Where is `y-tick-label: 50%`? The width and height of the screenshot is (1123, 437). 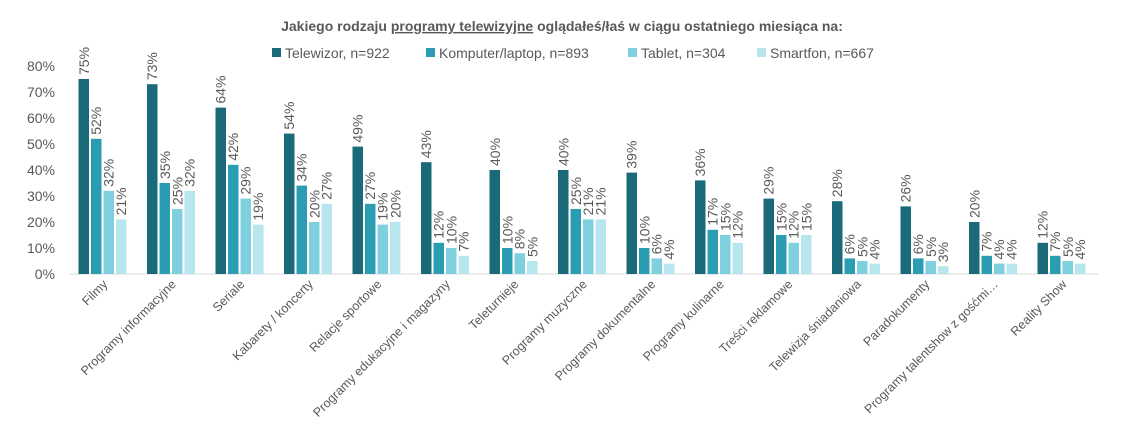 y-tick-label: 50% is located at coordinates (41, 144).